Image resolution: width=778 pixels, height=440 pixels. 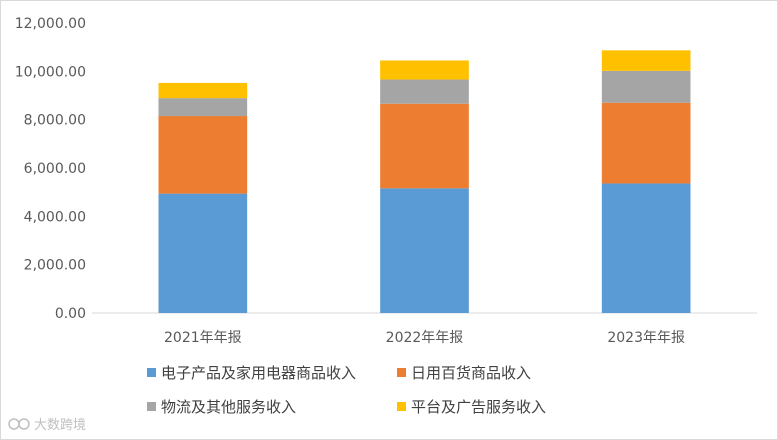 I want to click on bar-segment-1-2021年年报, so click(x=203, y=253).